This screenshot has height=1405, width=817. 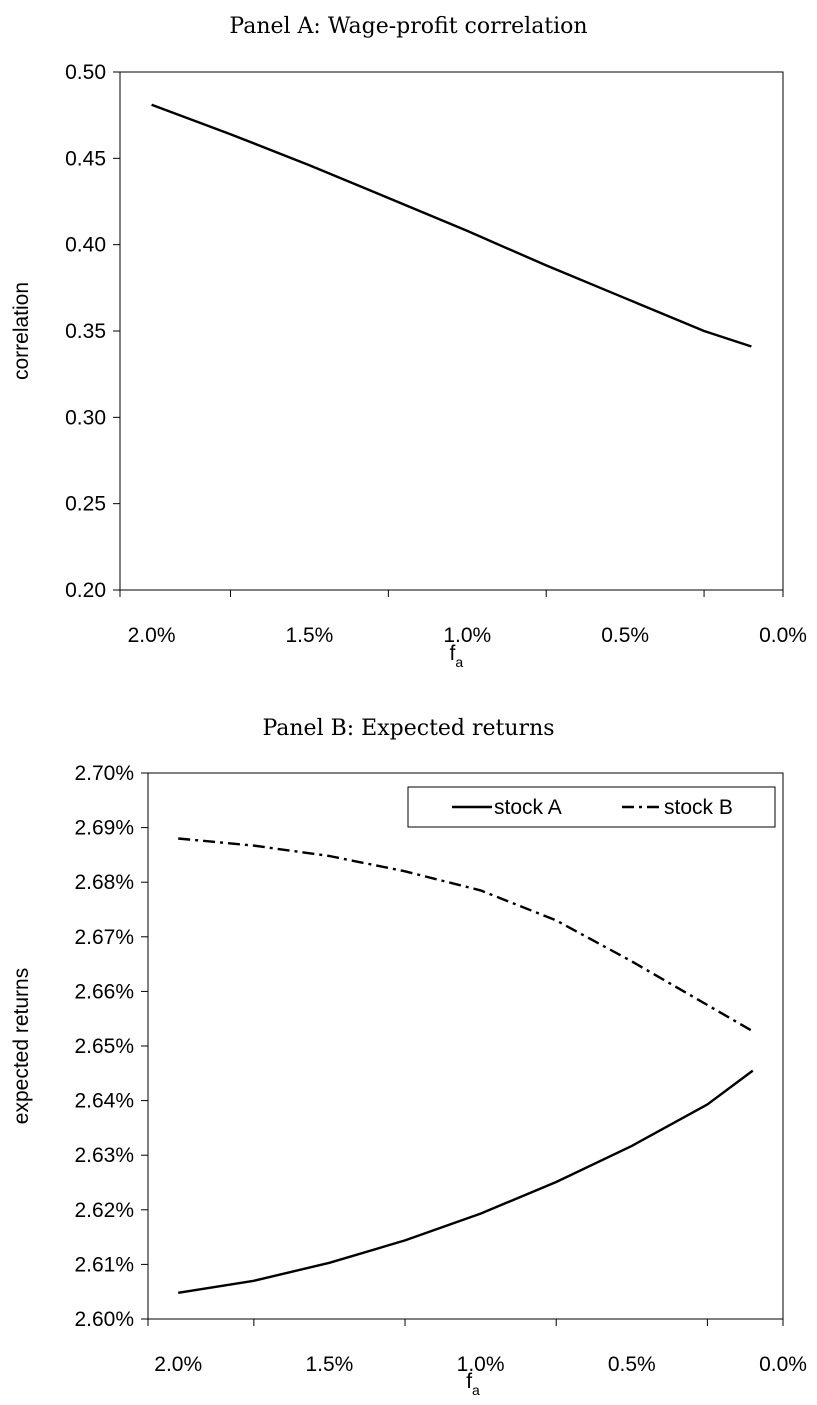 What do you see at coordinates (783, 635) in the screenshot?
I see `panel-a-x-tick-label: 0.0%` at bounding box center [783, 635].